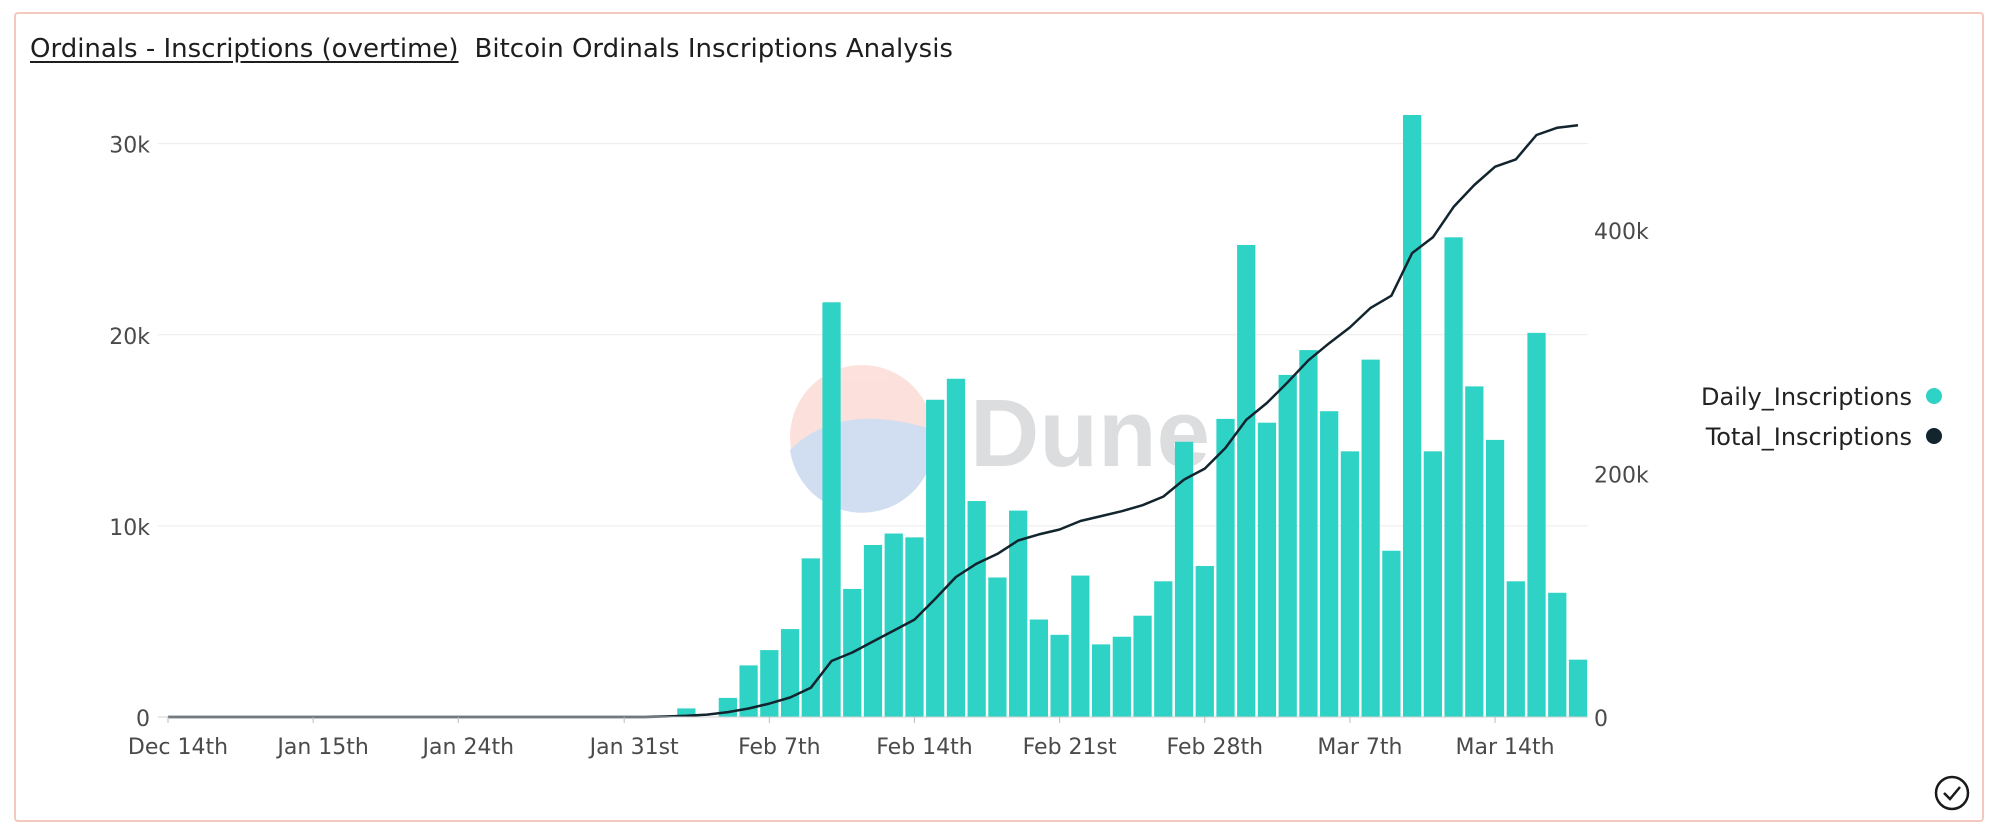  Describe the element at coordinates (129, 528) in the screenshot. I see `y-left-tick-label: 10k` at that location.